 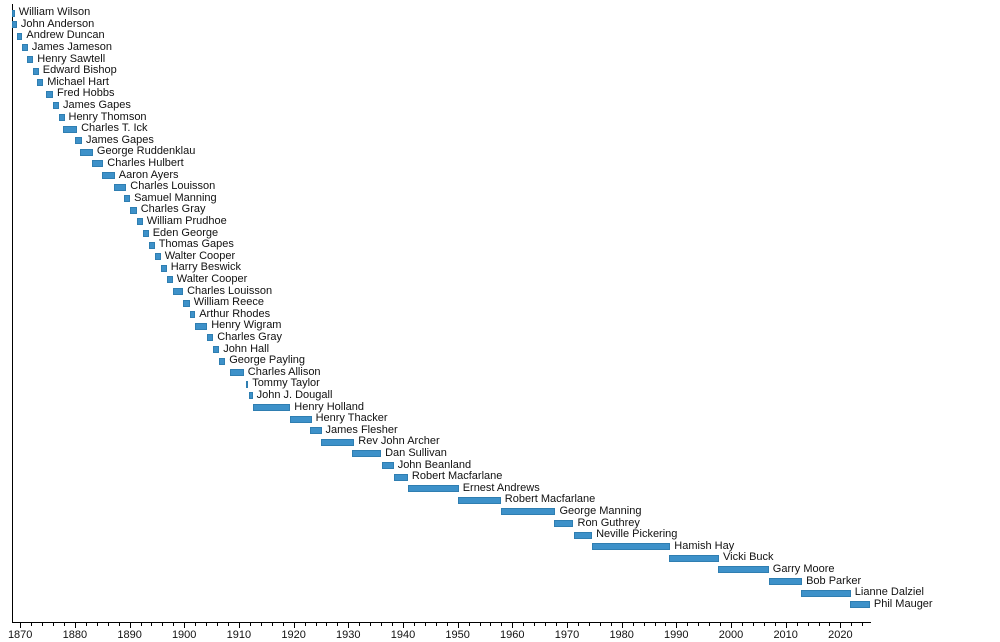 What do you see at coordinates (889, 592) in the screenshot?
I see `mayor-label: Lianne Dalziel` at bounding box center [889, 592].